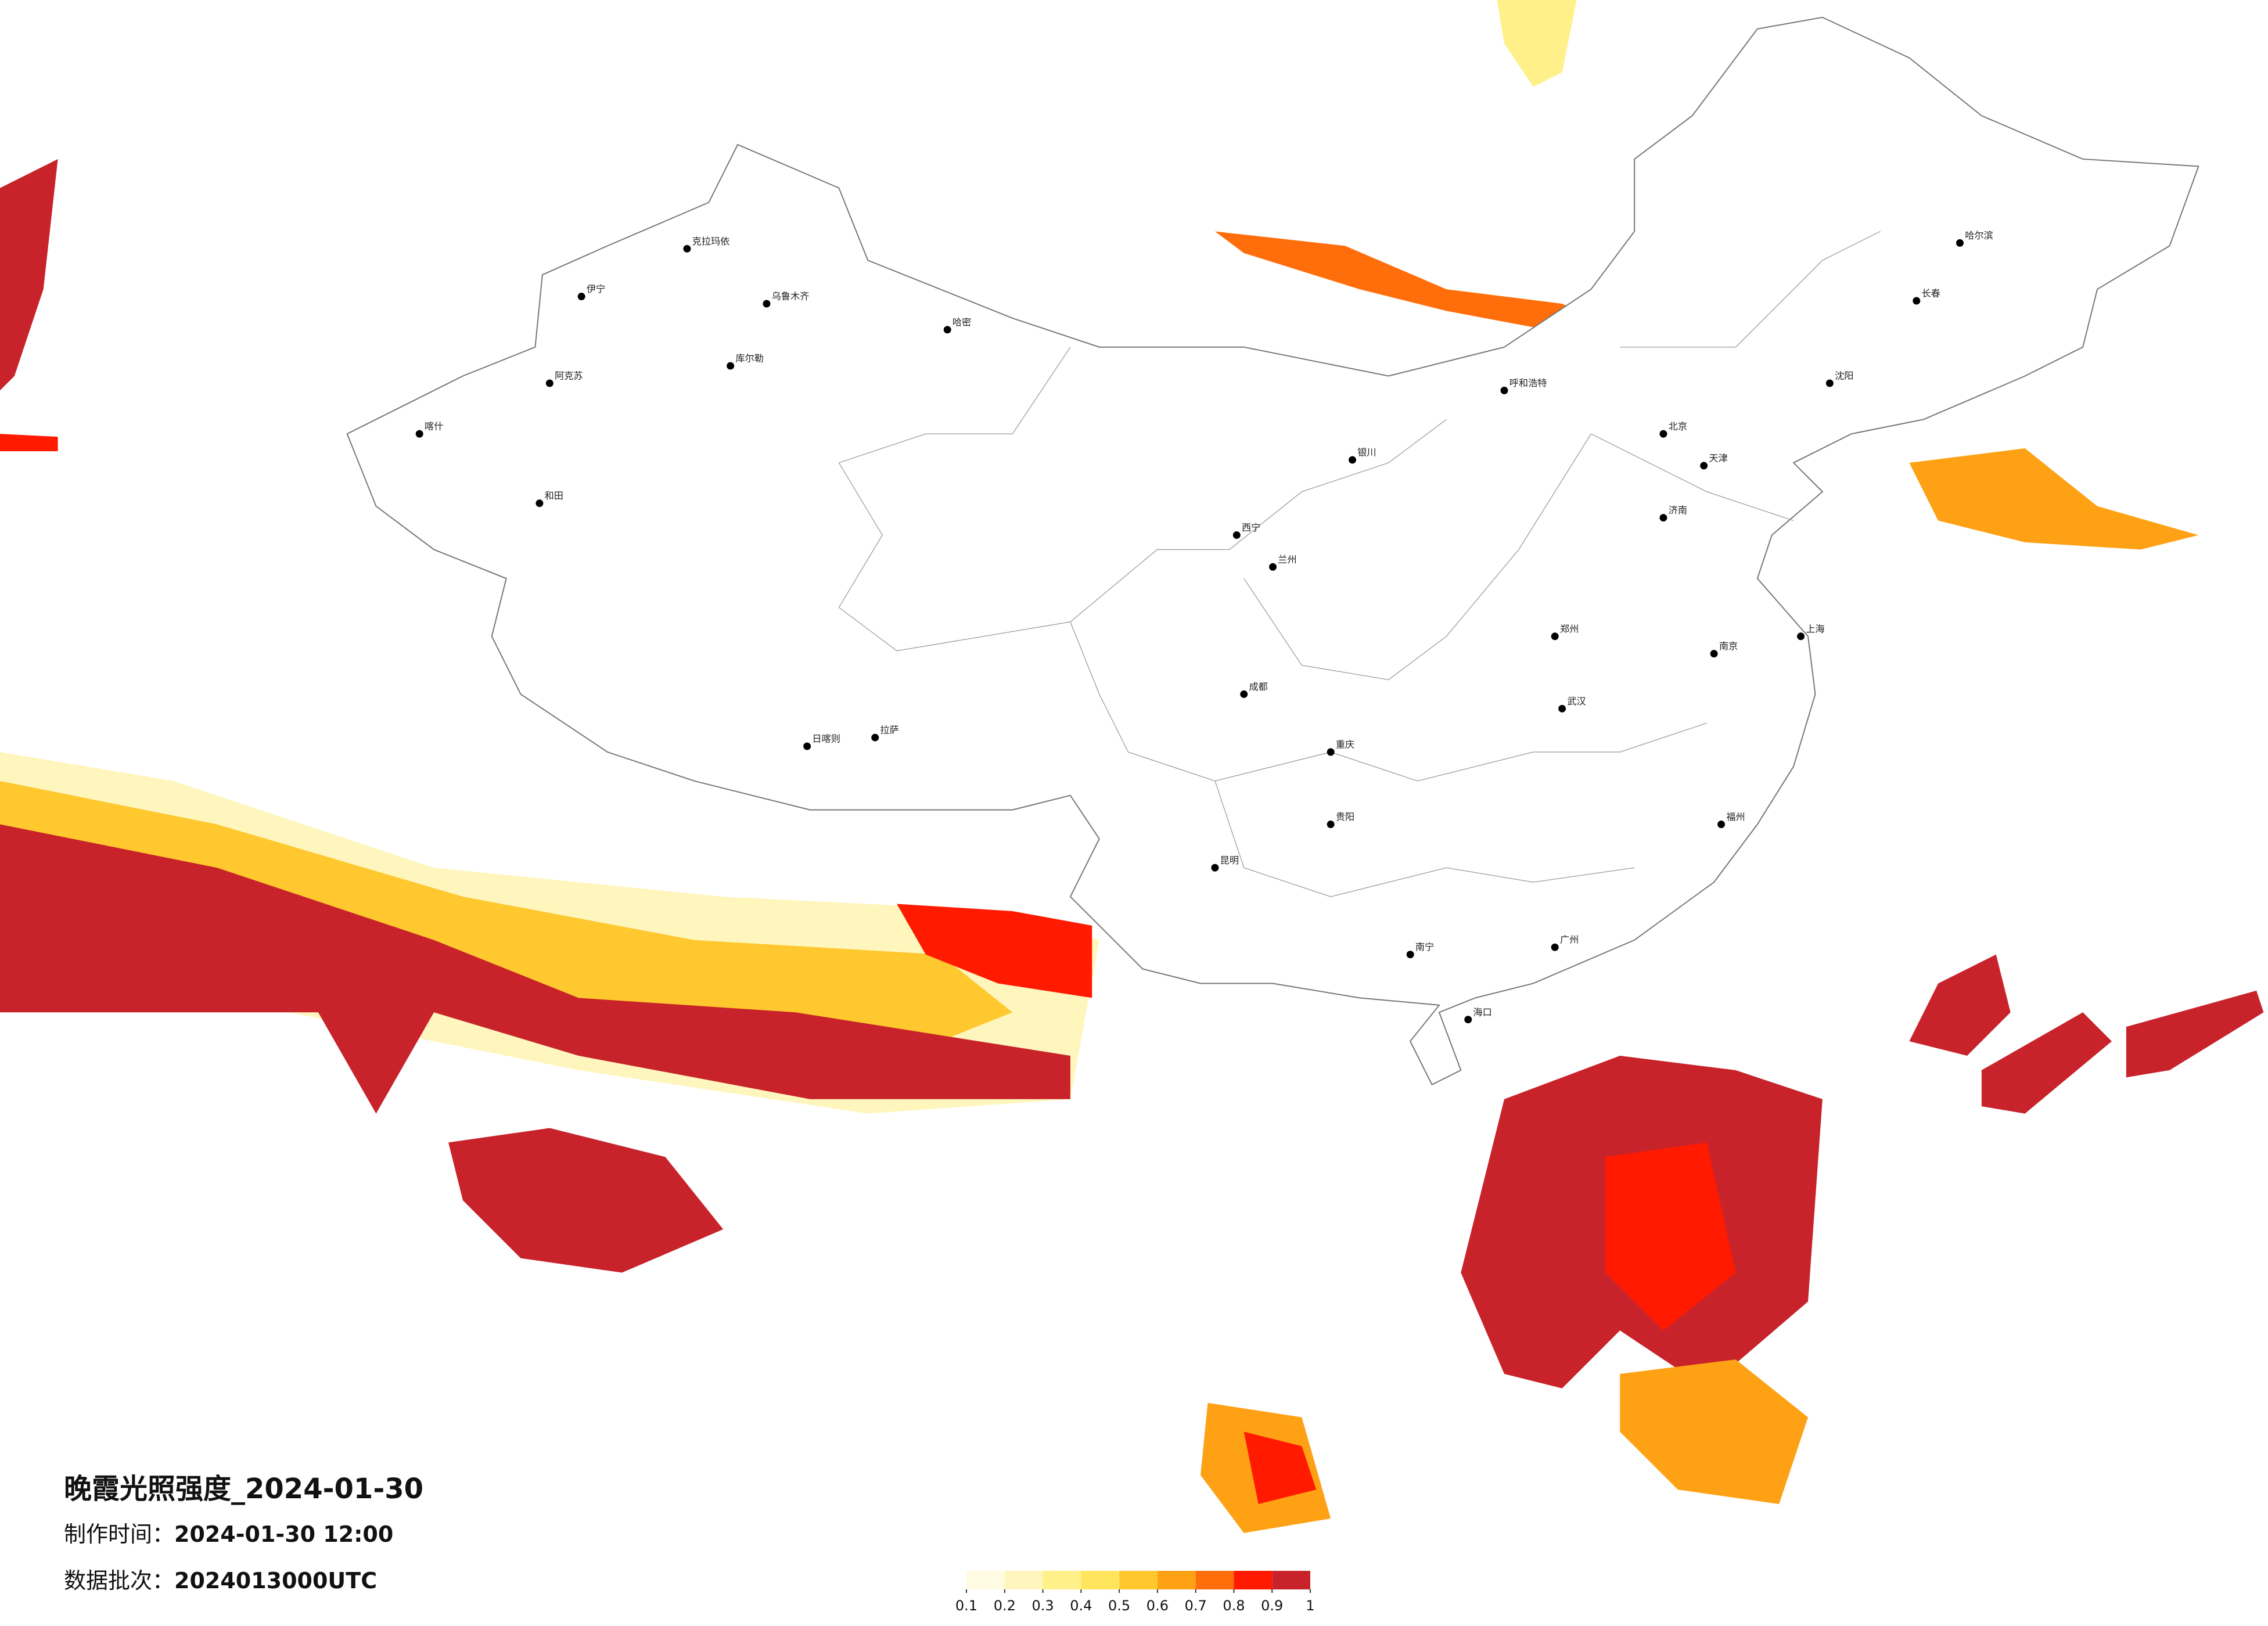 The image size is (2268, 1626). What do you see at coordinates (1424, 947) in the screenshot?
I see `city-label: 南宁` at bounding box center [1424, 947].